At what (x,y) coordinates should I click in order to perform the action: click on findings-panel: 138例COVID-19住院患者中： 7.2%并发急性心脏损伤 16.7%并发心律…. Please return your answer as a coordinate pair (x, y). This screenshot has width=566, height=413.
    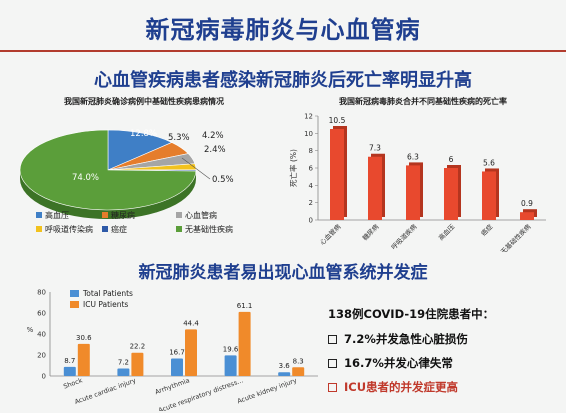
    Looking at the image, I should click on (443, 354).